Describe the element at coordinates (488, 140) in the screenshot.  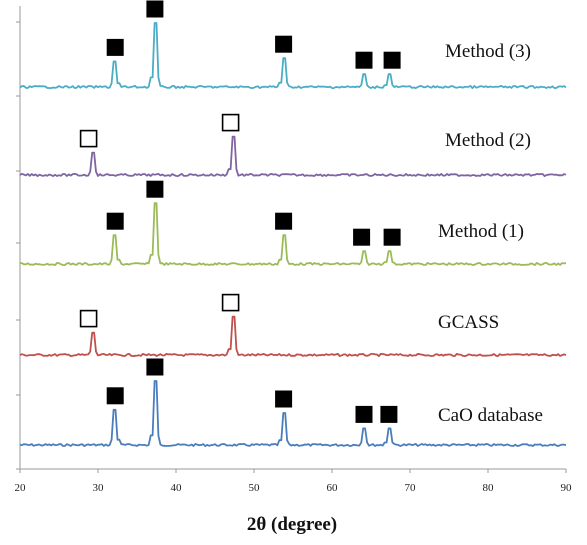
I see `series-label: Method (2)` at that location.